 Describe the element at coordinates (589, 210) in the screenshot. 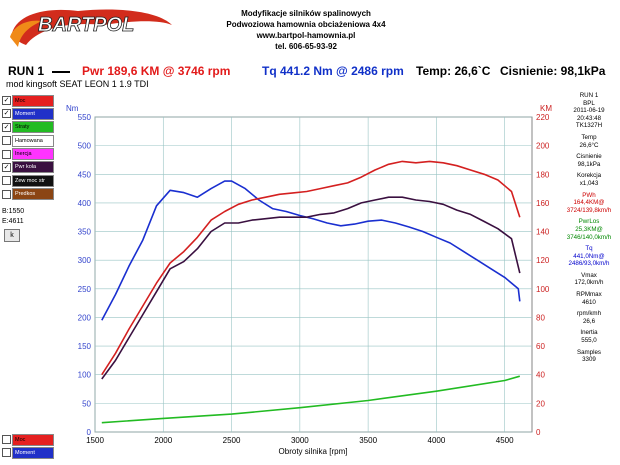

I see `info-line: 3724/139,8km/h` at that location.